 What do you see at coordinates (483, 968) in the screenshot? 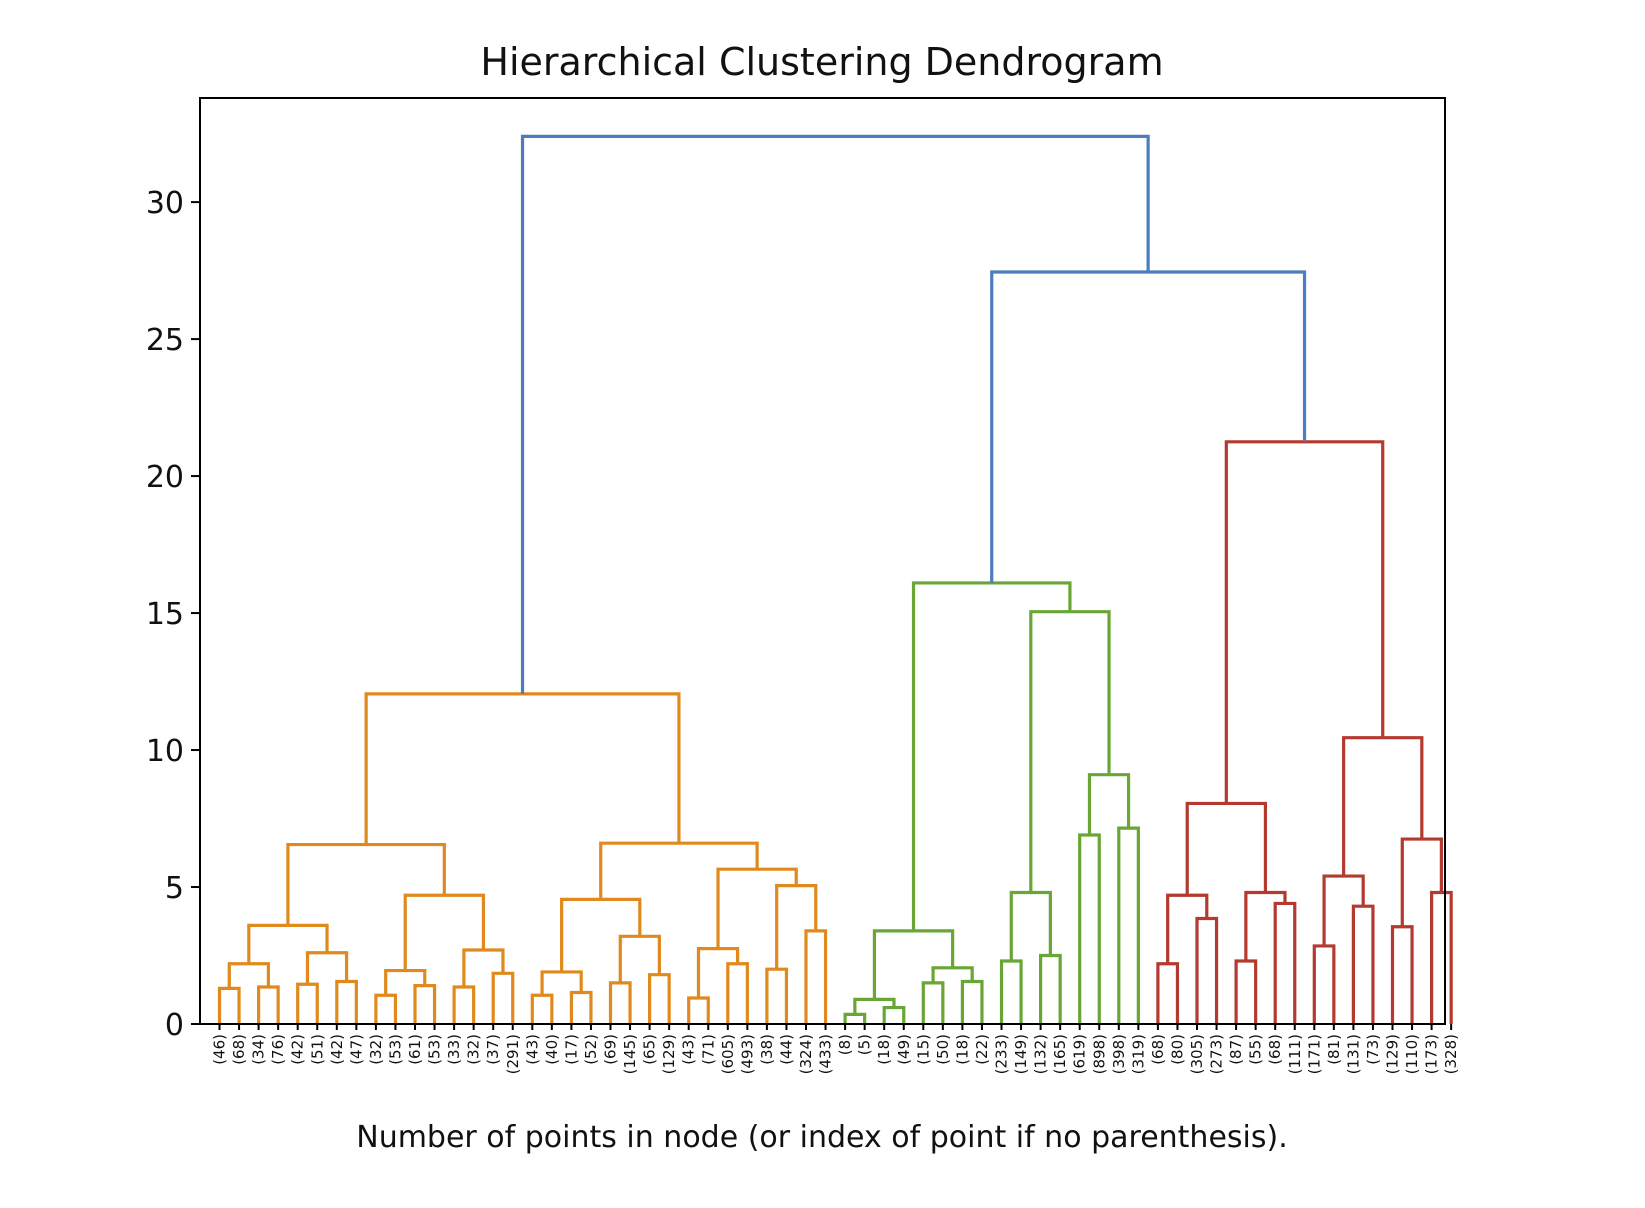
I see `dendrogram-link-m13` at bounding box center [483, 968].